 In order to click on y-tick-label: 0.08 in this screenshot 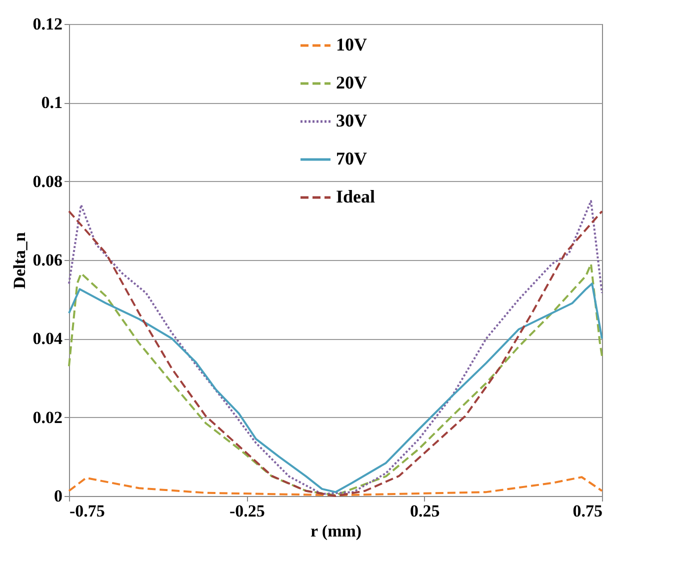, I will do `click(47, 181)`.